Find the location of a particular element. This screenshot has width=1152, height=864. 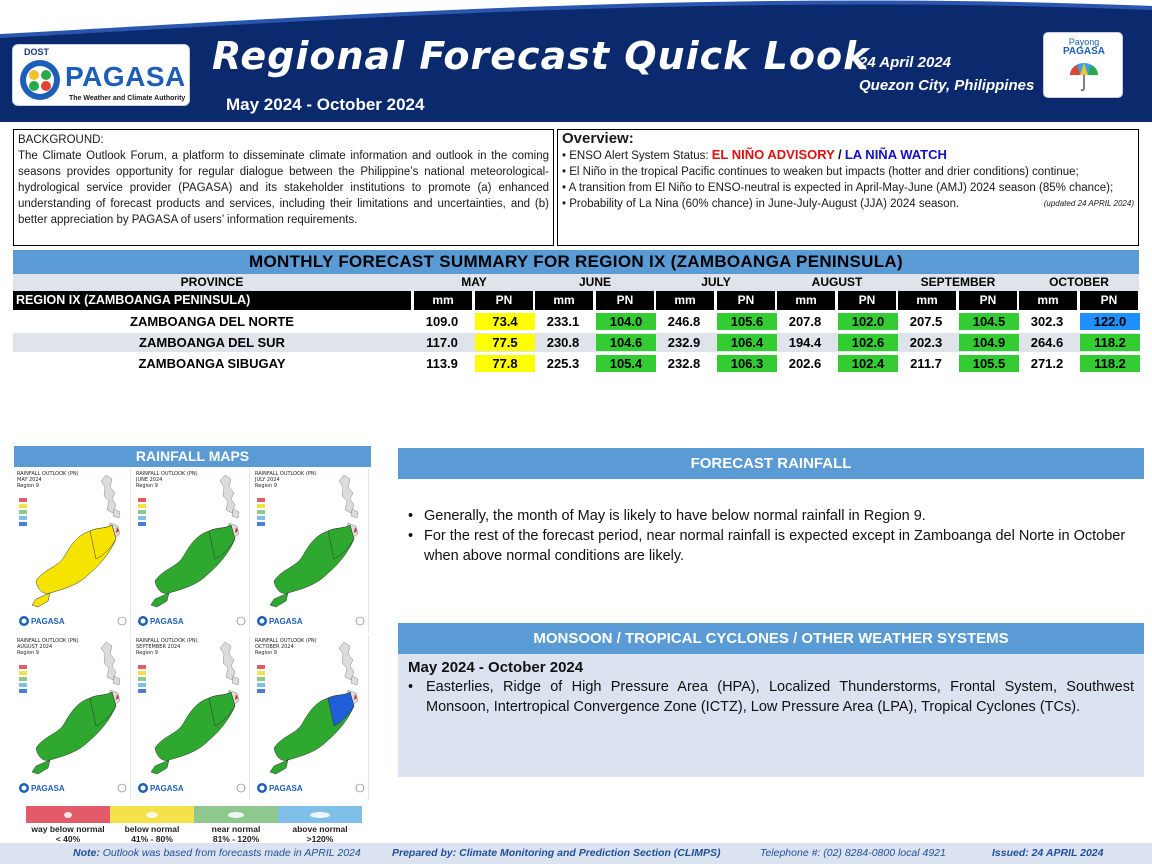

rainfall-mm-cell: 233.1 is located at coordinates (563, 321).